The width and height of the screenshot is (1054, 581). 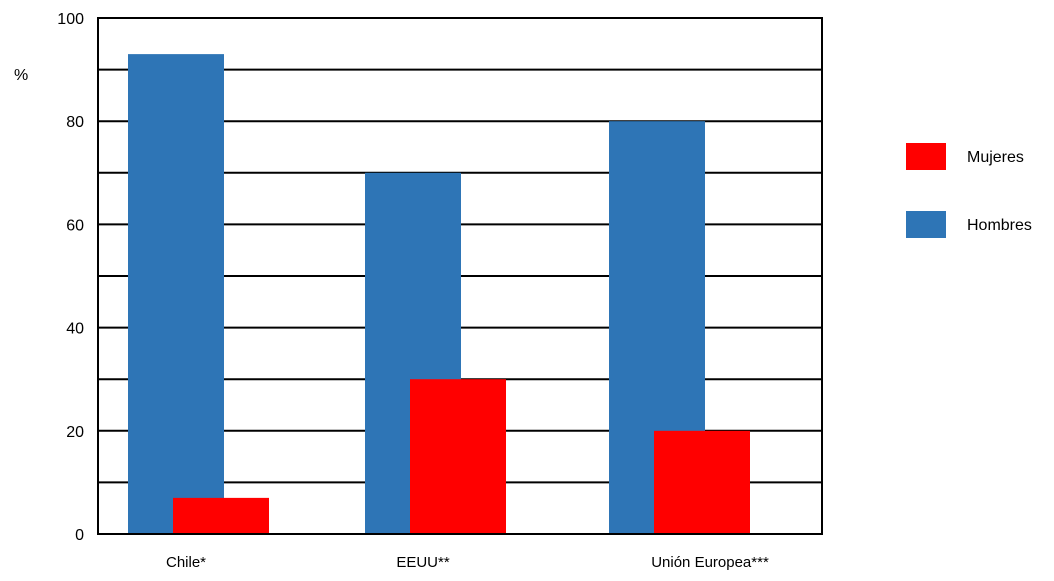 I want to click on y-tick-label: 100, so click(x=70, y=19).